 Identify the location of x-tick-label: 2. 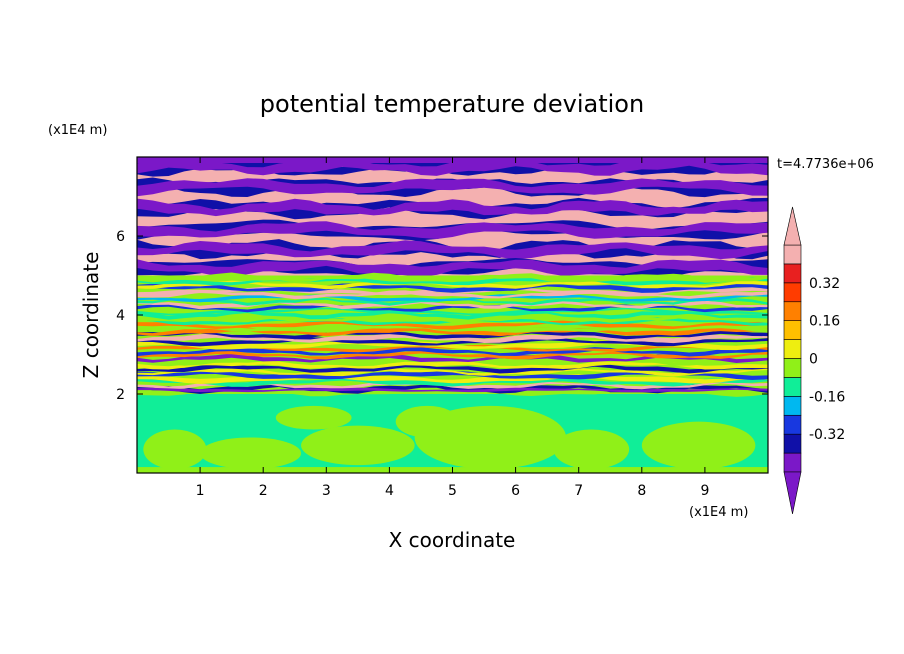
(263, 491).